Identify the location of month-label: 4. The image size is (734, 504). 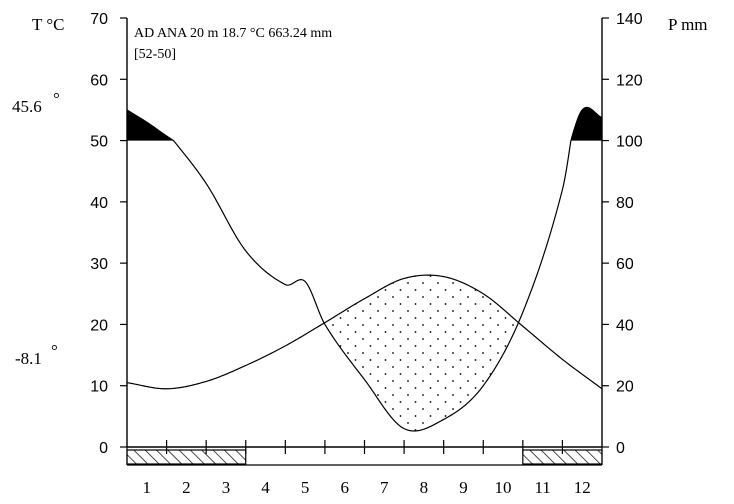
(265, 487).